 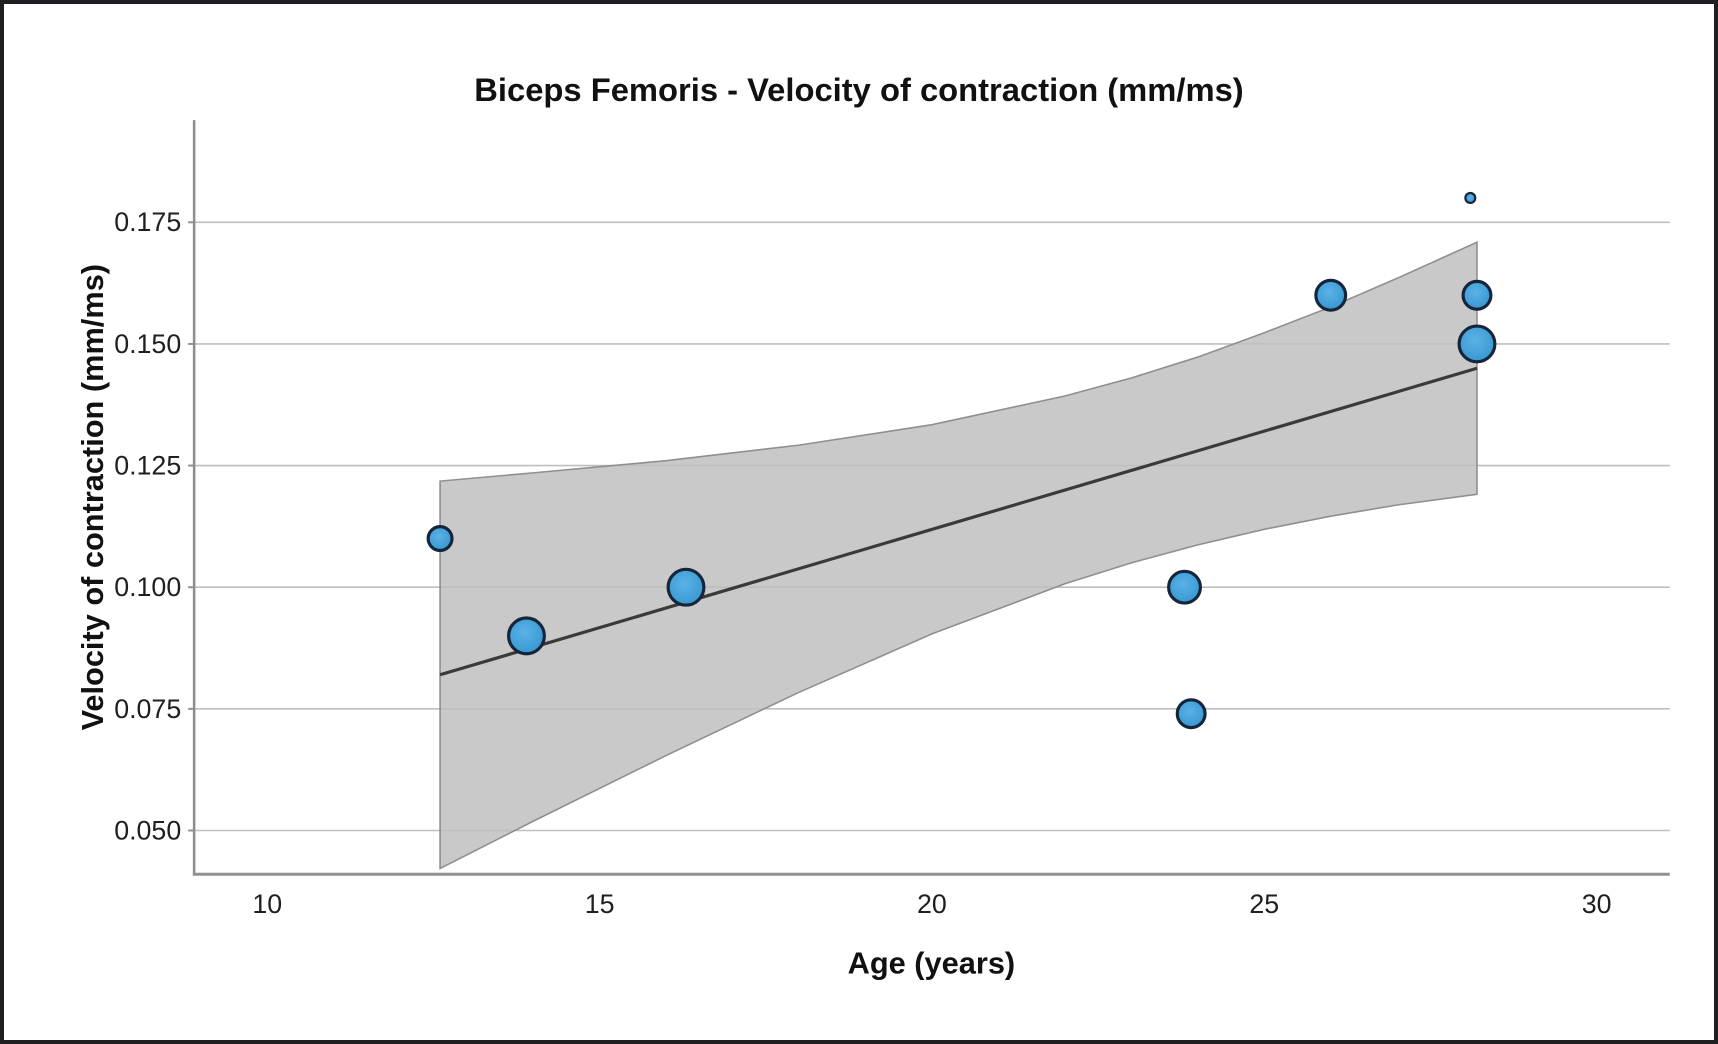 I want to click on y-tick-label: 0.050, so click(x=147, y=830).